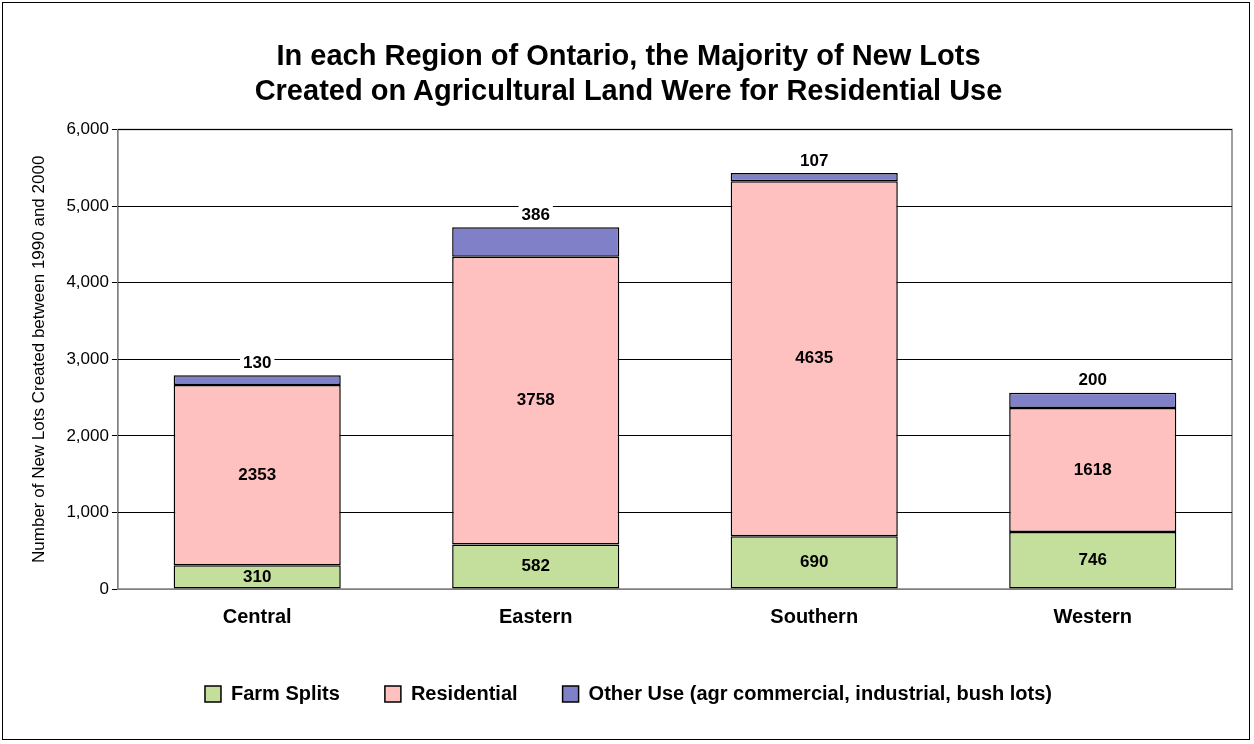 This screenshot has height=744, width=1254. I want to click on x-tick-label: Eastern, so click(536, 615).